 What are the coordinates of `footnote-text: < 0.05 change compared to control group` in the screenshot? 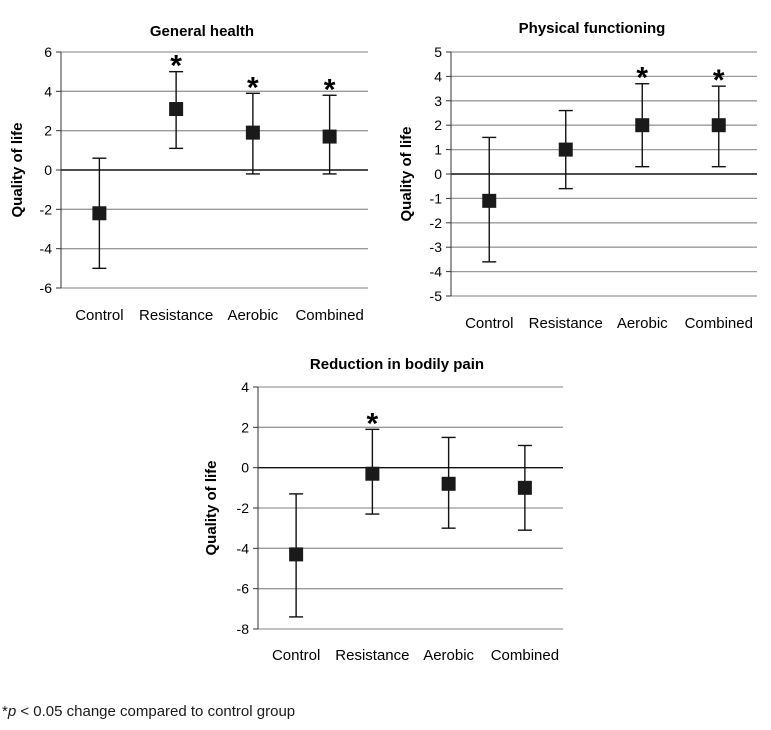 It's located at (156, 711).